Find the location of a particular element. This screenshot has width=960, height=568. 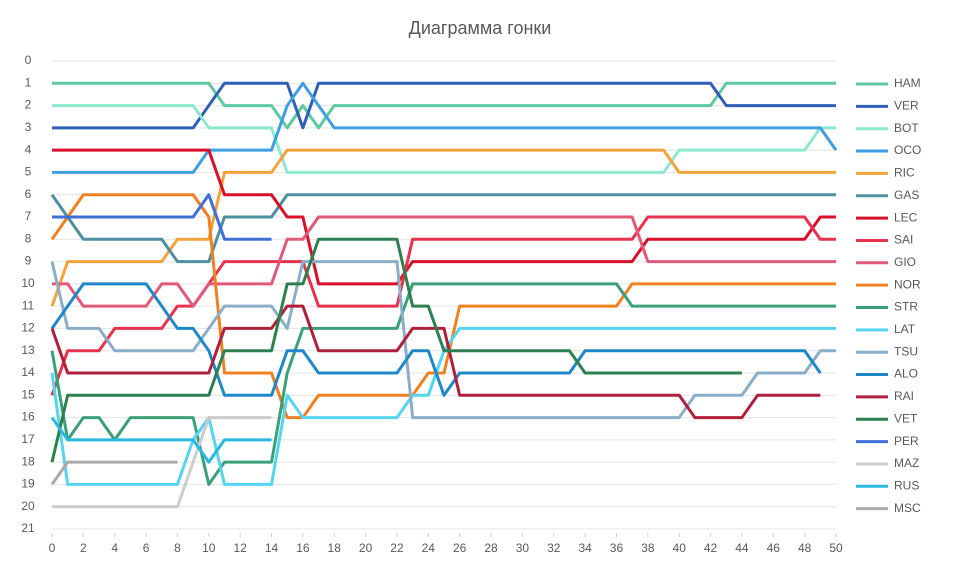

legend-label: OCO is located at coordinates (907, 150).